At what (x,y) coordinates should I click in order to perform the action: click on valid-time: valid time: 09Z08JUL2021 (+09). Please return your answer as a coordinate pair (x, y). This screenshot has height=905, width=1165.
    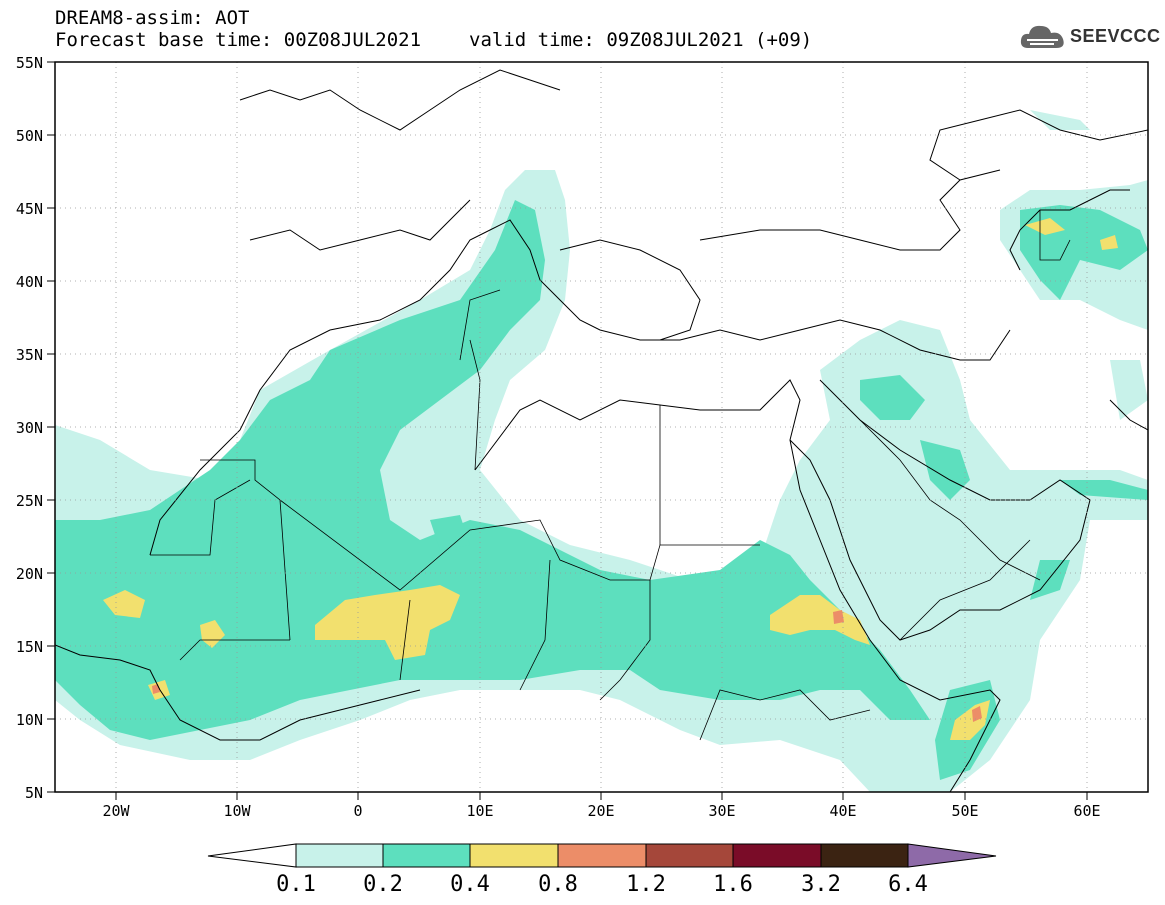
    Looking at the image, I should click on (641, 40).